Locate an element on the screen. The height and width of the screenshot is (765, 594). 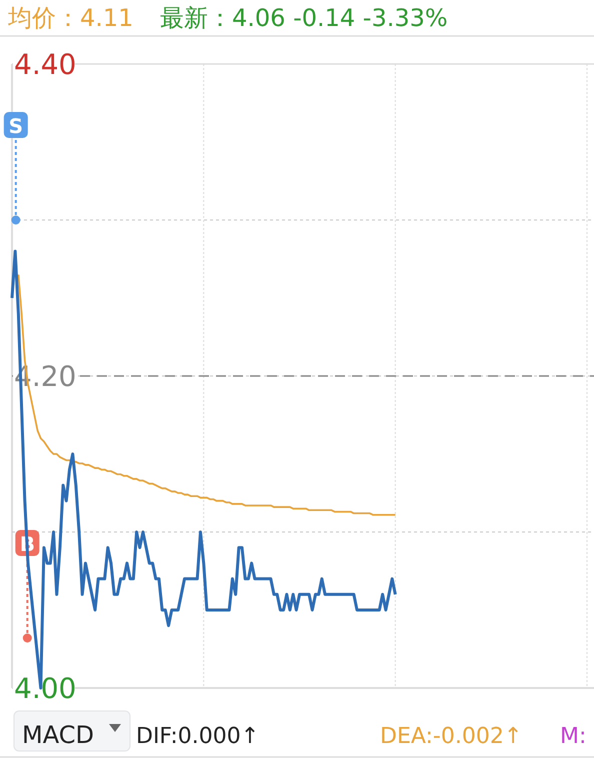
header-avg: 均价：4.11 is located at coordinates (71, 18).